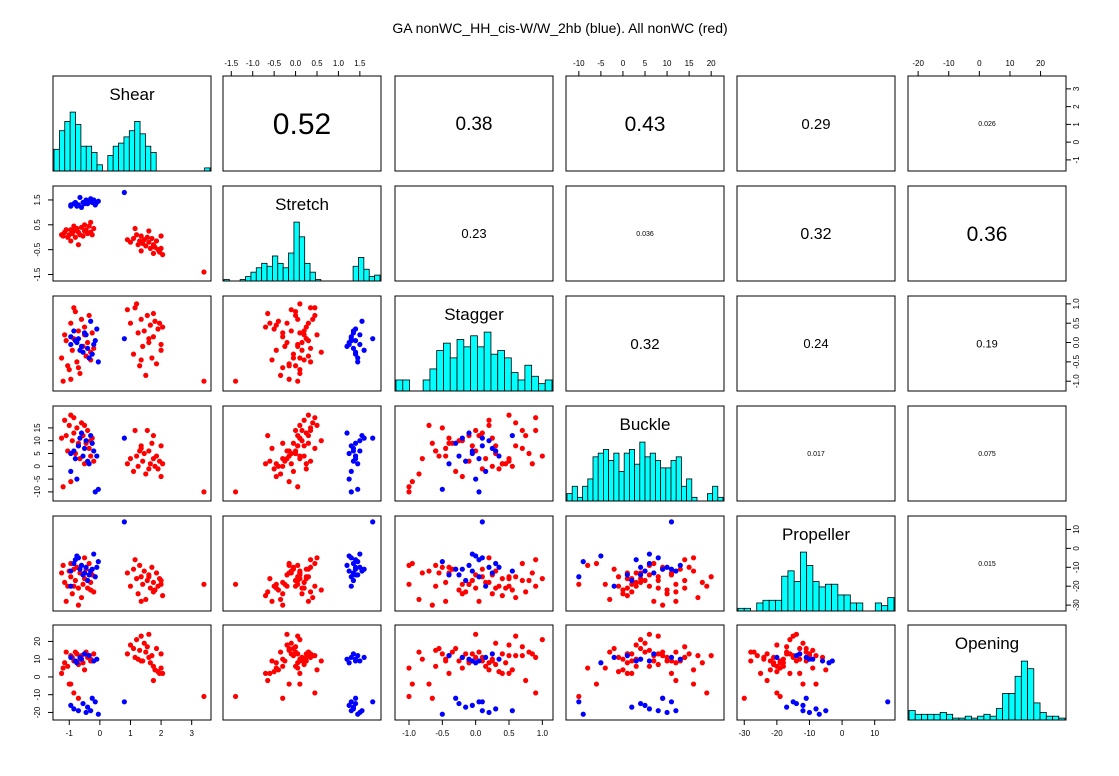 This screenshot has height=776, width=1119. Describe the element at coordinates (987, 454) in the screenshot. I see `correlation-value: 0.075` at that location.